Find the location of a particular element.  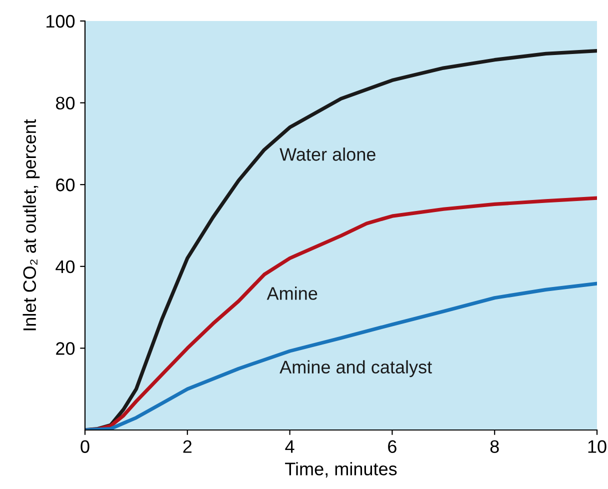

y-tick-label: 100 is located at coordinates (60, 21).